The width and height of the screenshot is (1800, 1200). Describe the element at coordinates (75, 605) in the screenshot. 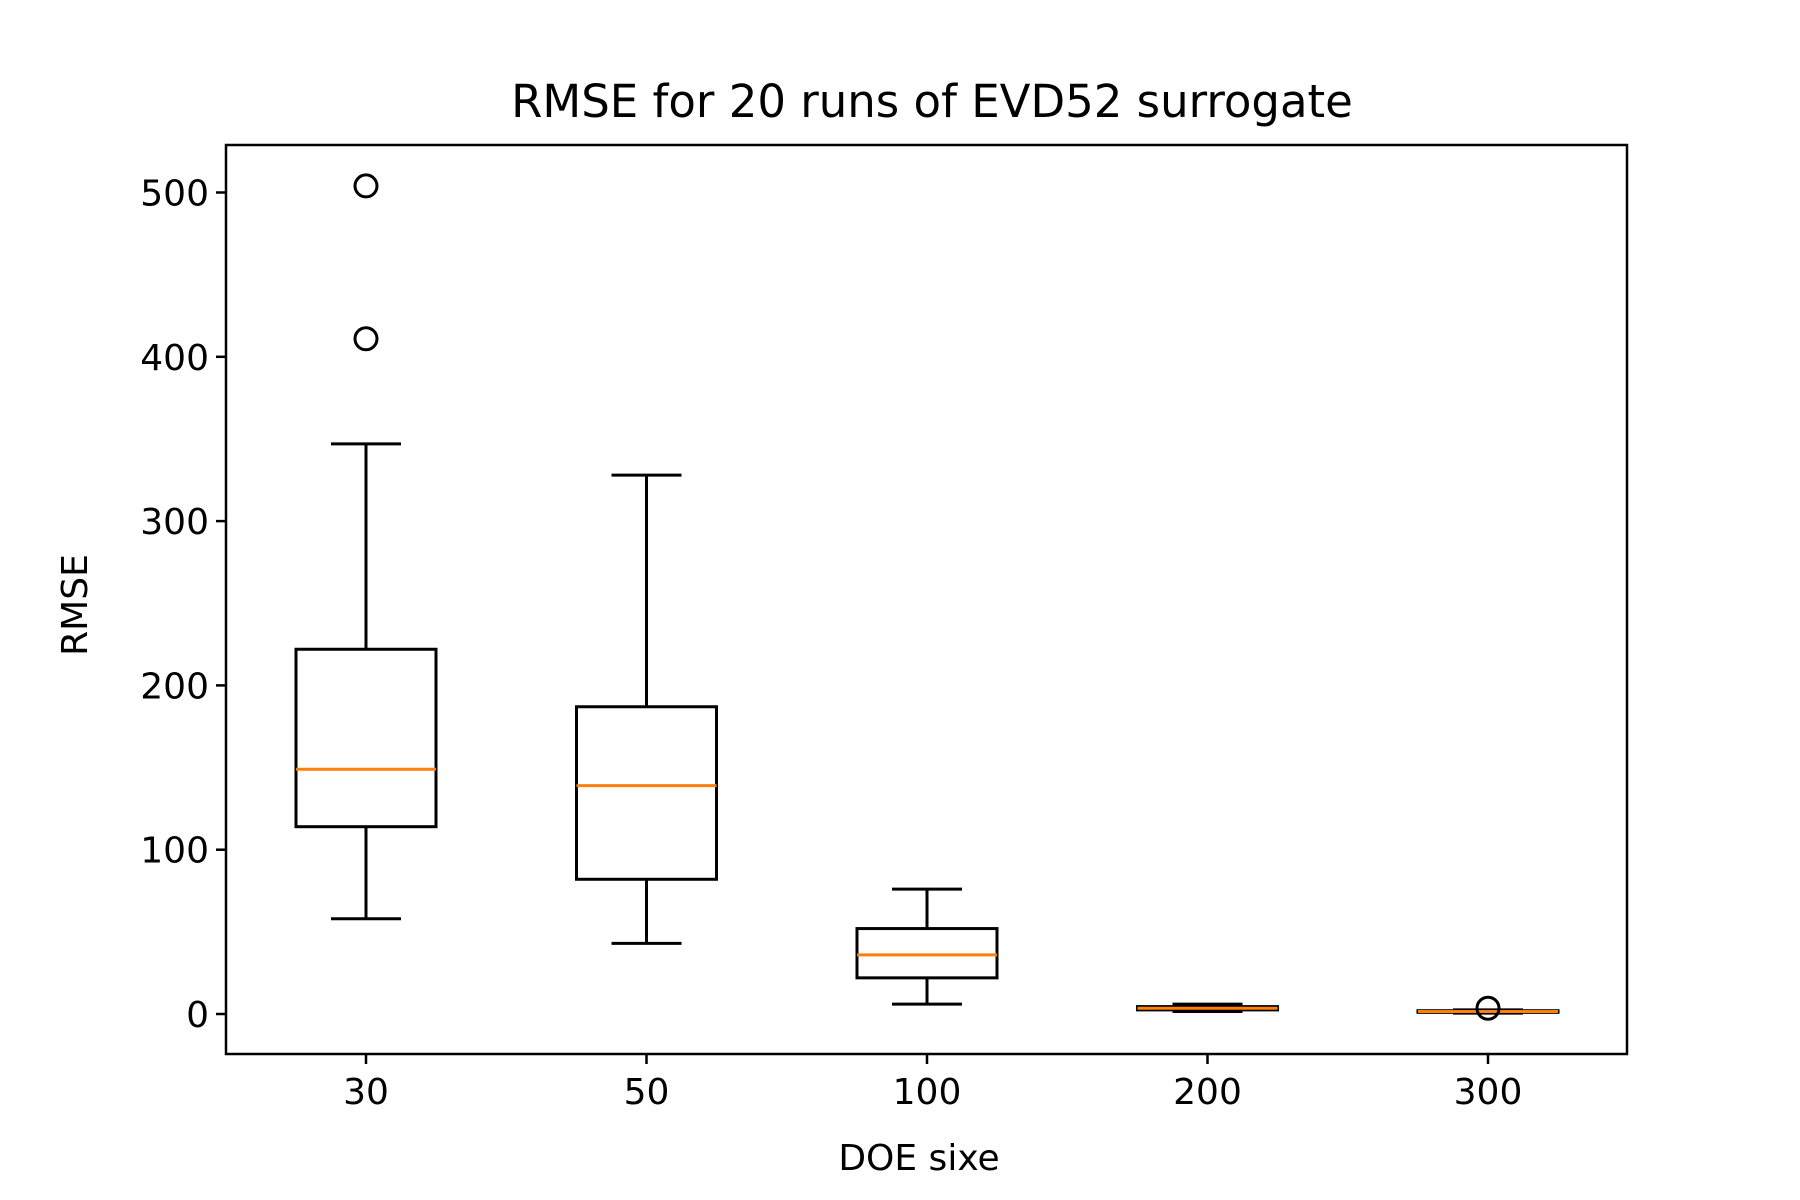

I see `y-axis-label: RMSE` at that location.